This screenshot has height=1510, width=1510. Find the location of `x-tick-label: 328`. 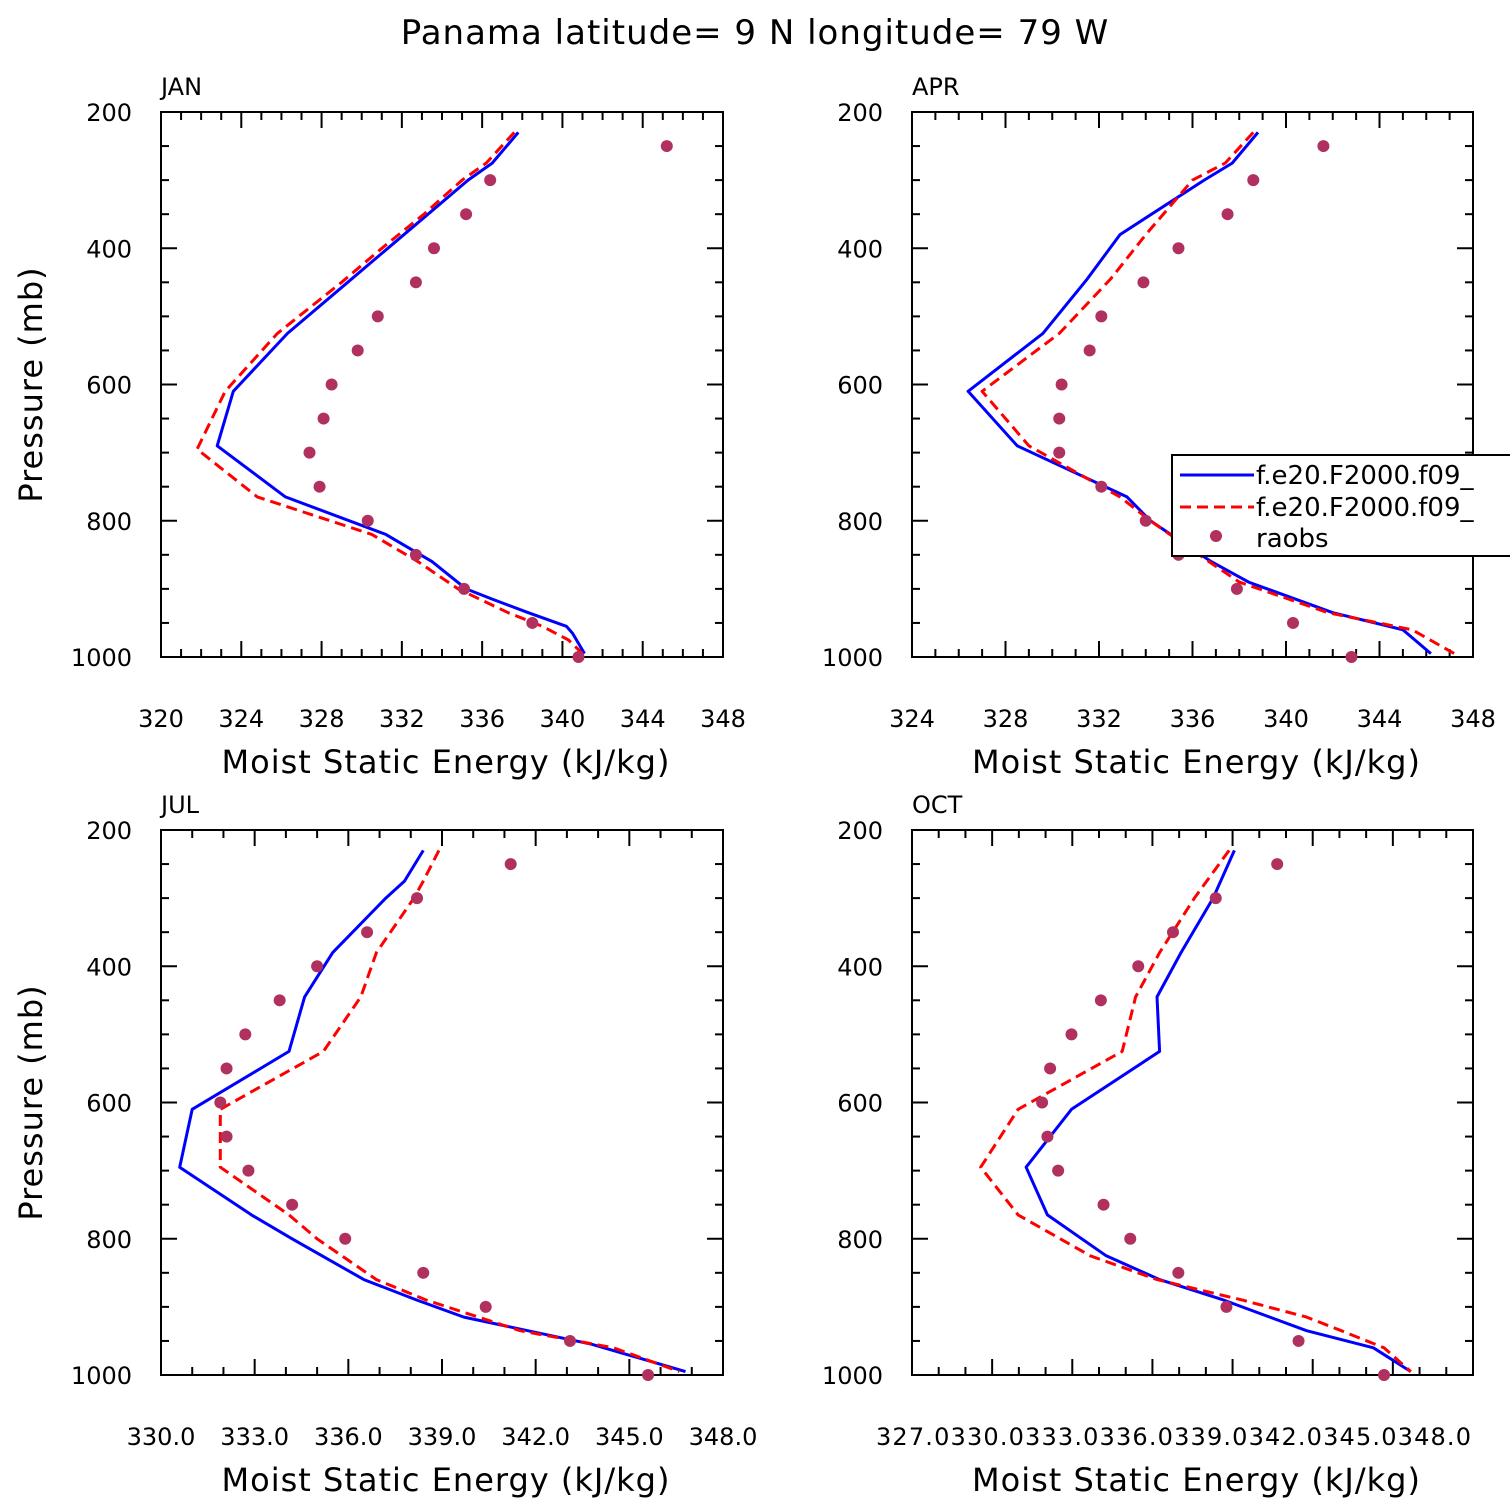

x-tick-label: 328 is located at coordinates (322, 719).